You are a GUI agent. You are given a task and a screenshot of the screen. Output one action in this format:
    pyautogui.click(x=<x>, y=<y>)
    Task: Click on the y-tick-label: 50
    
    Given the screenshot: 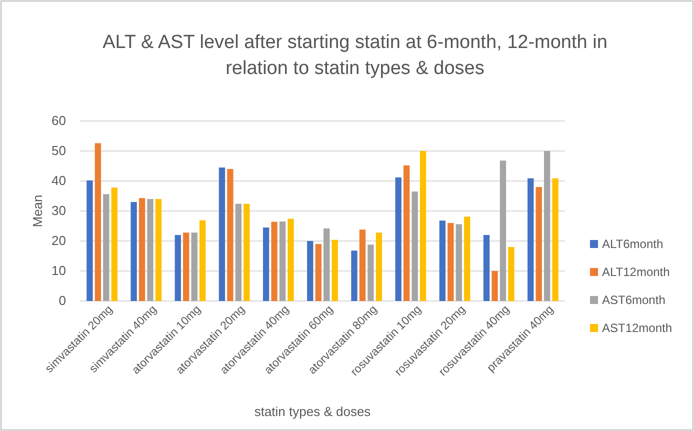 What is the action you would take?
    pyautogui.click(x=59, y=150)
    